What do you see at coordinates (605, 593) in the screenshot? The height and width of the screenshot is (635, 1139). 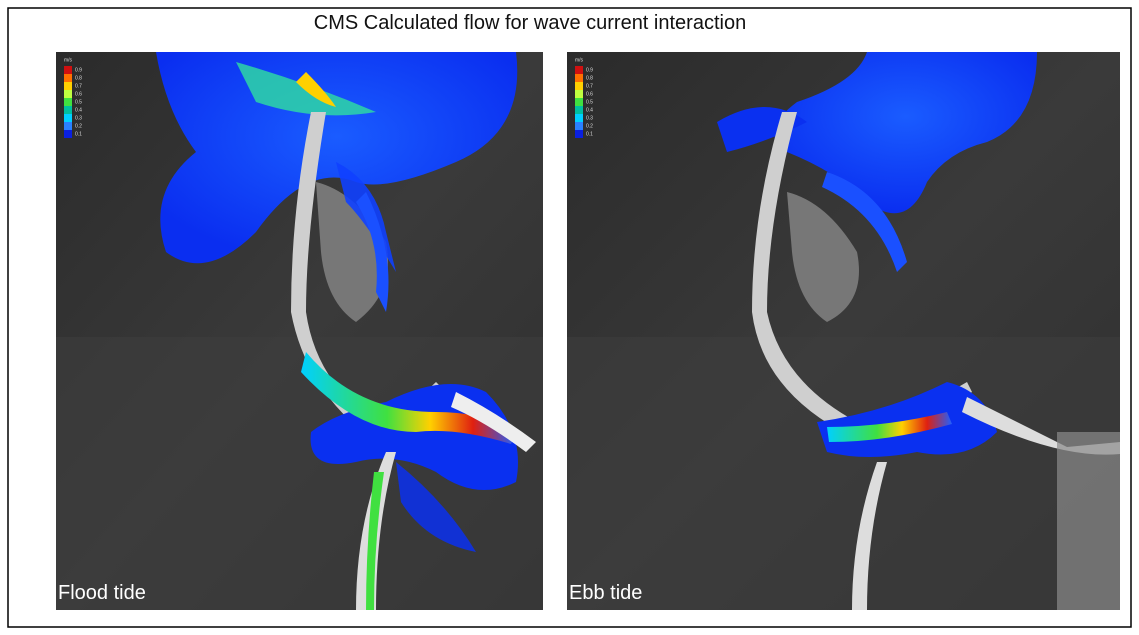 I see `panel-label: Ebb tide` at bounding box center [605, 593].